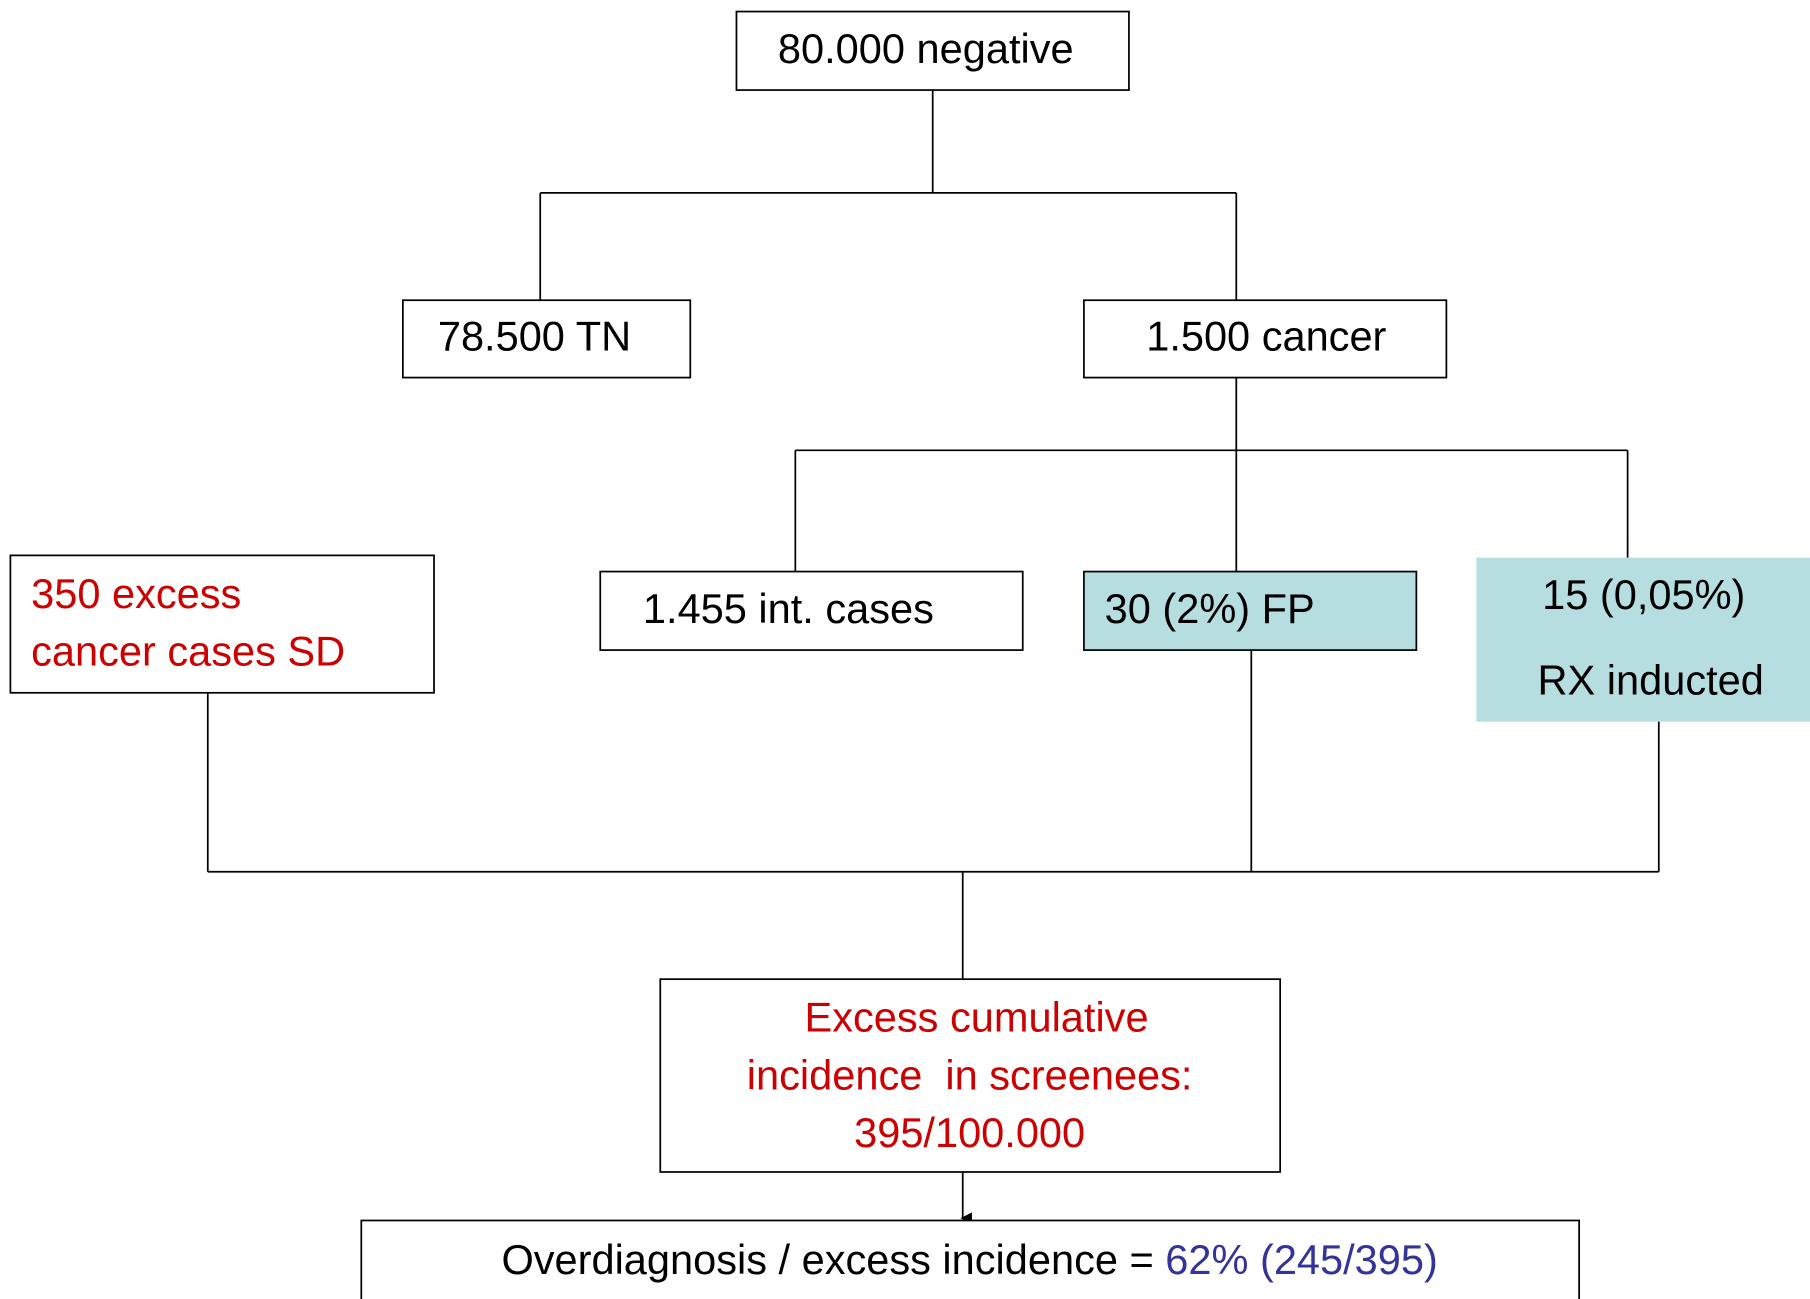 This screenshot has height=1299, width=1810. What do you see at coordinates (977, 1017) in the screenshot?
I see `node-label: Excess cumulative` at bounding box center [977, 1017].